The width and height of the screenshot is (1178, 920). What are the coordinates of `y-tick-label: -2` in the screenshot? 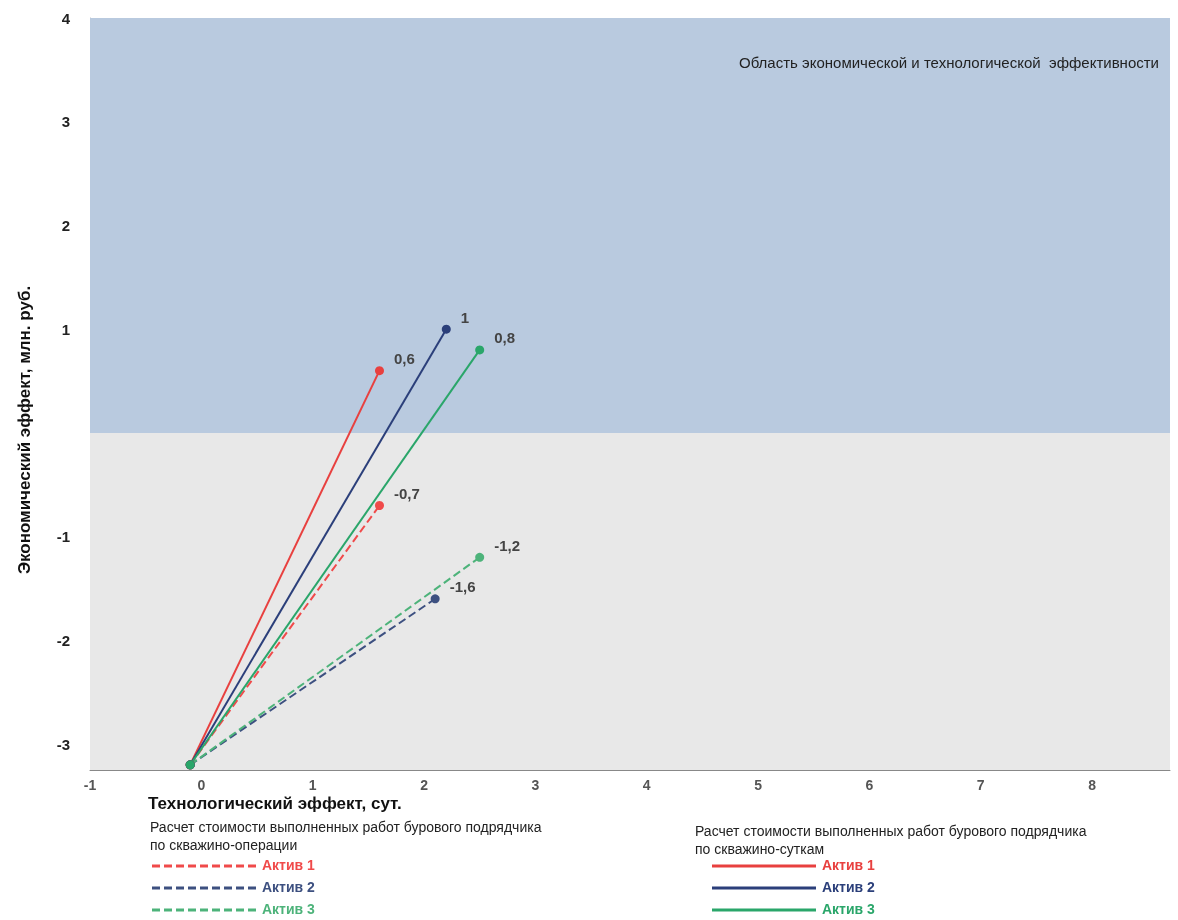 It's located at (63, 640).